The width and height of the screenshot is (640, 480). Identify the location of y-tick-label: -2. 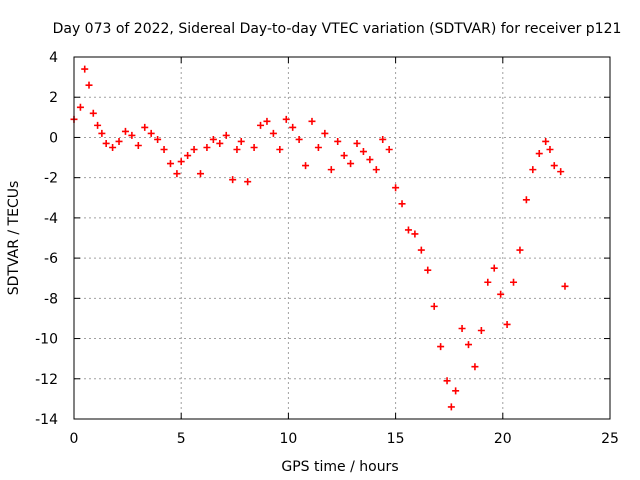
(51, 179).